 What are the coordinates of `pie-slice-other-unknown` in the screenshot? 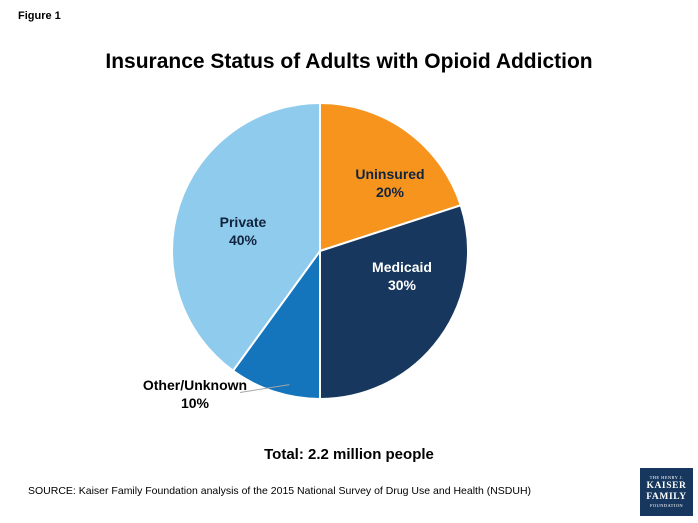 It's located at (276, 324).